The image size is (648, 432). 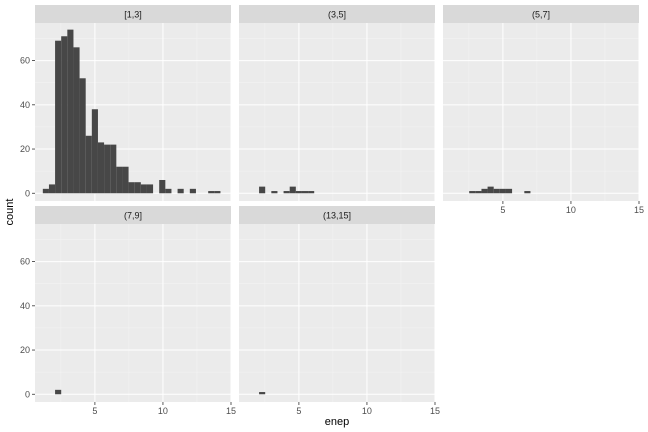 I want to click on facet-strip-label: (3,5], so click(x=337, y=15).